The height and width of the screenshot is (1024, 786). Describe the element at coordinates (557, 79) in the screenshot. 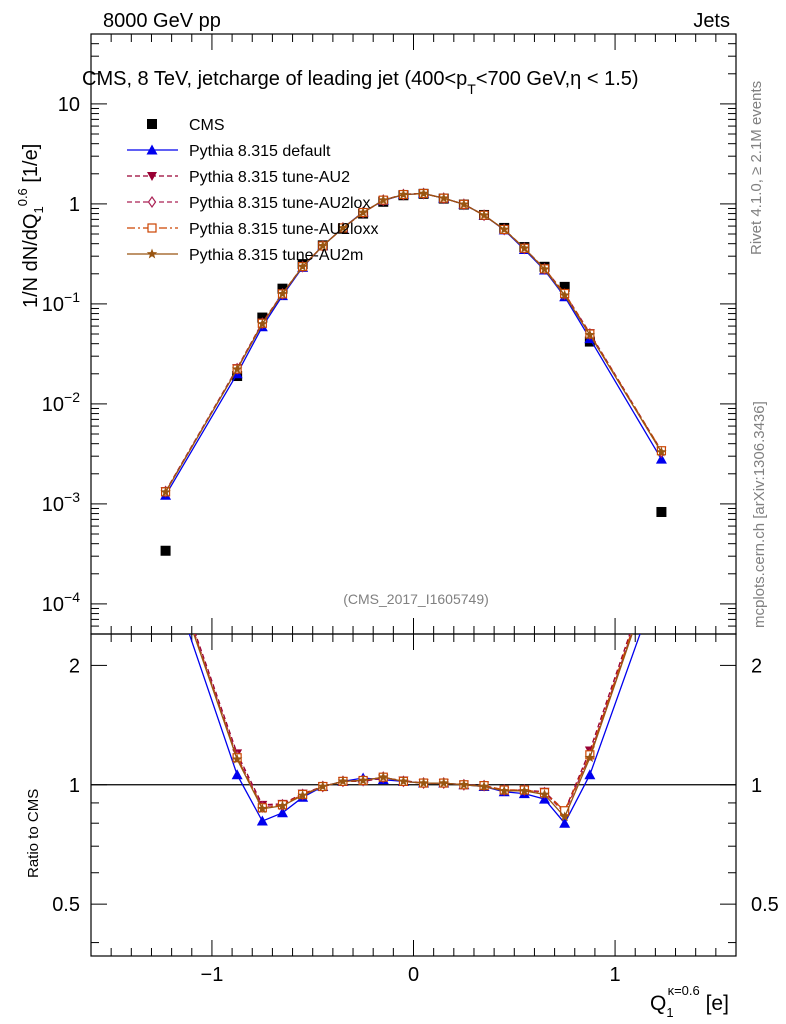

I see `chart-title-tail: <700 GeV,η < 1.5)` at that location.